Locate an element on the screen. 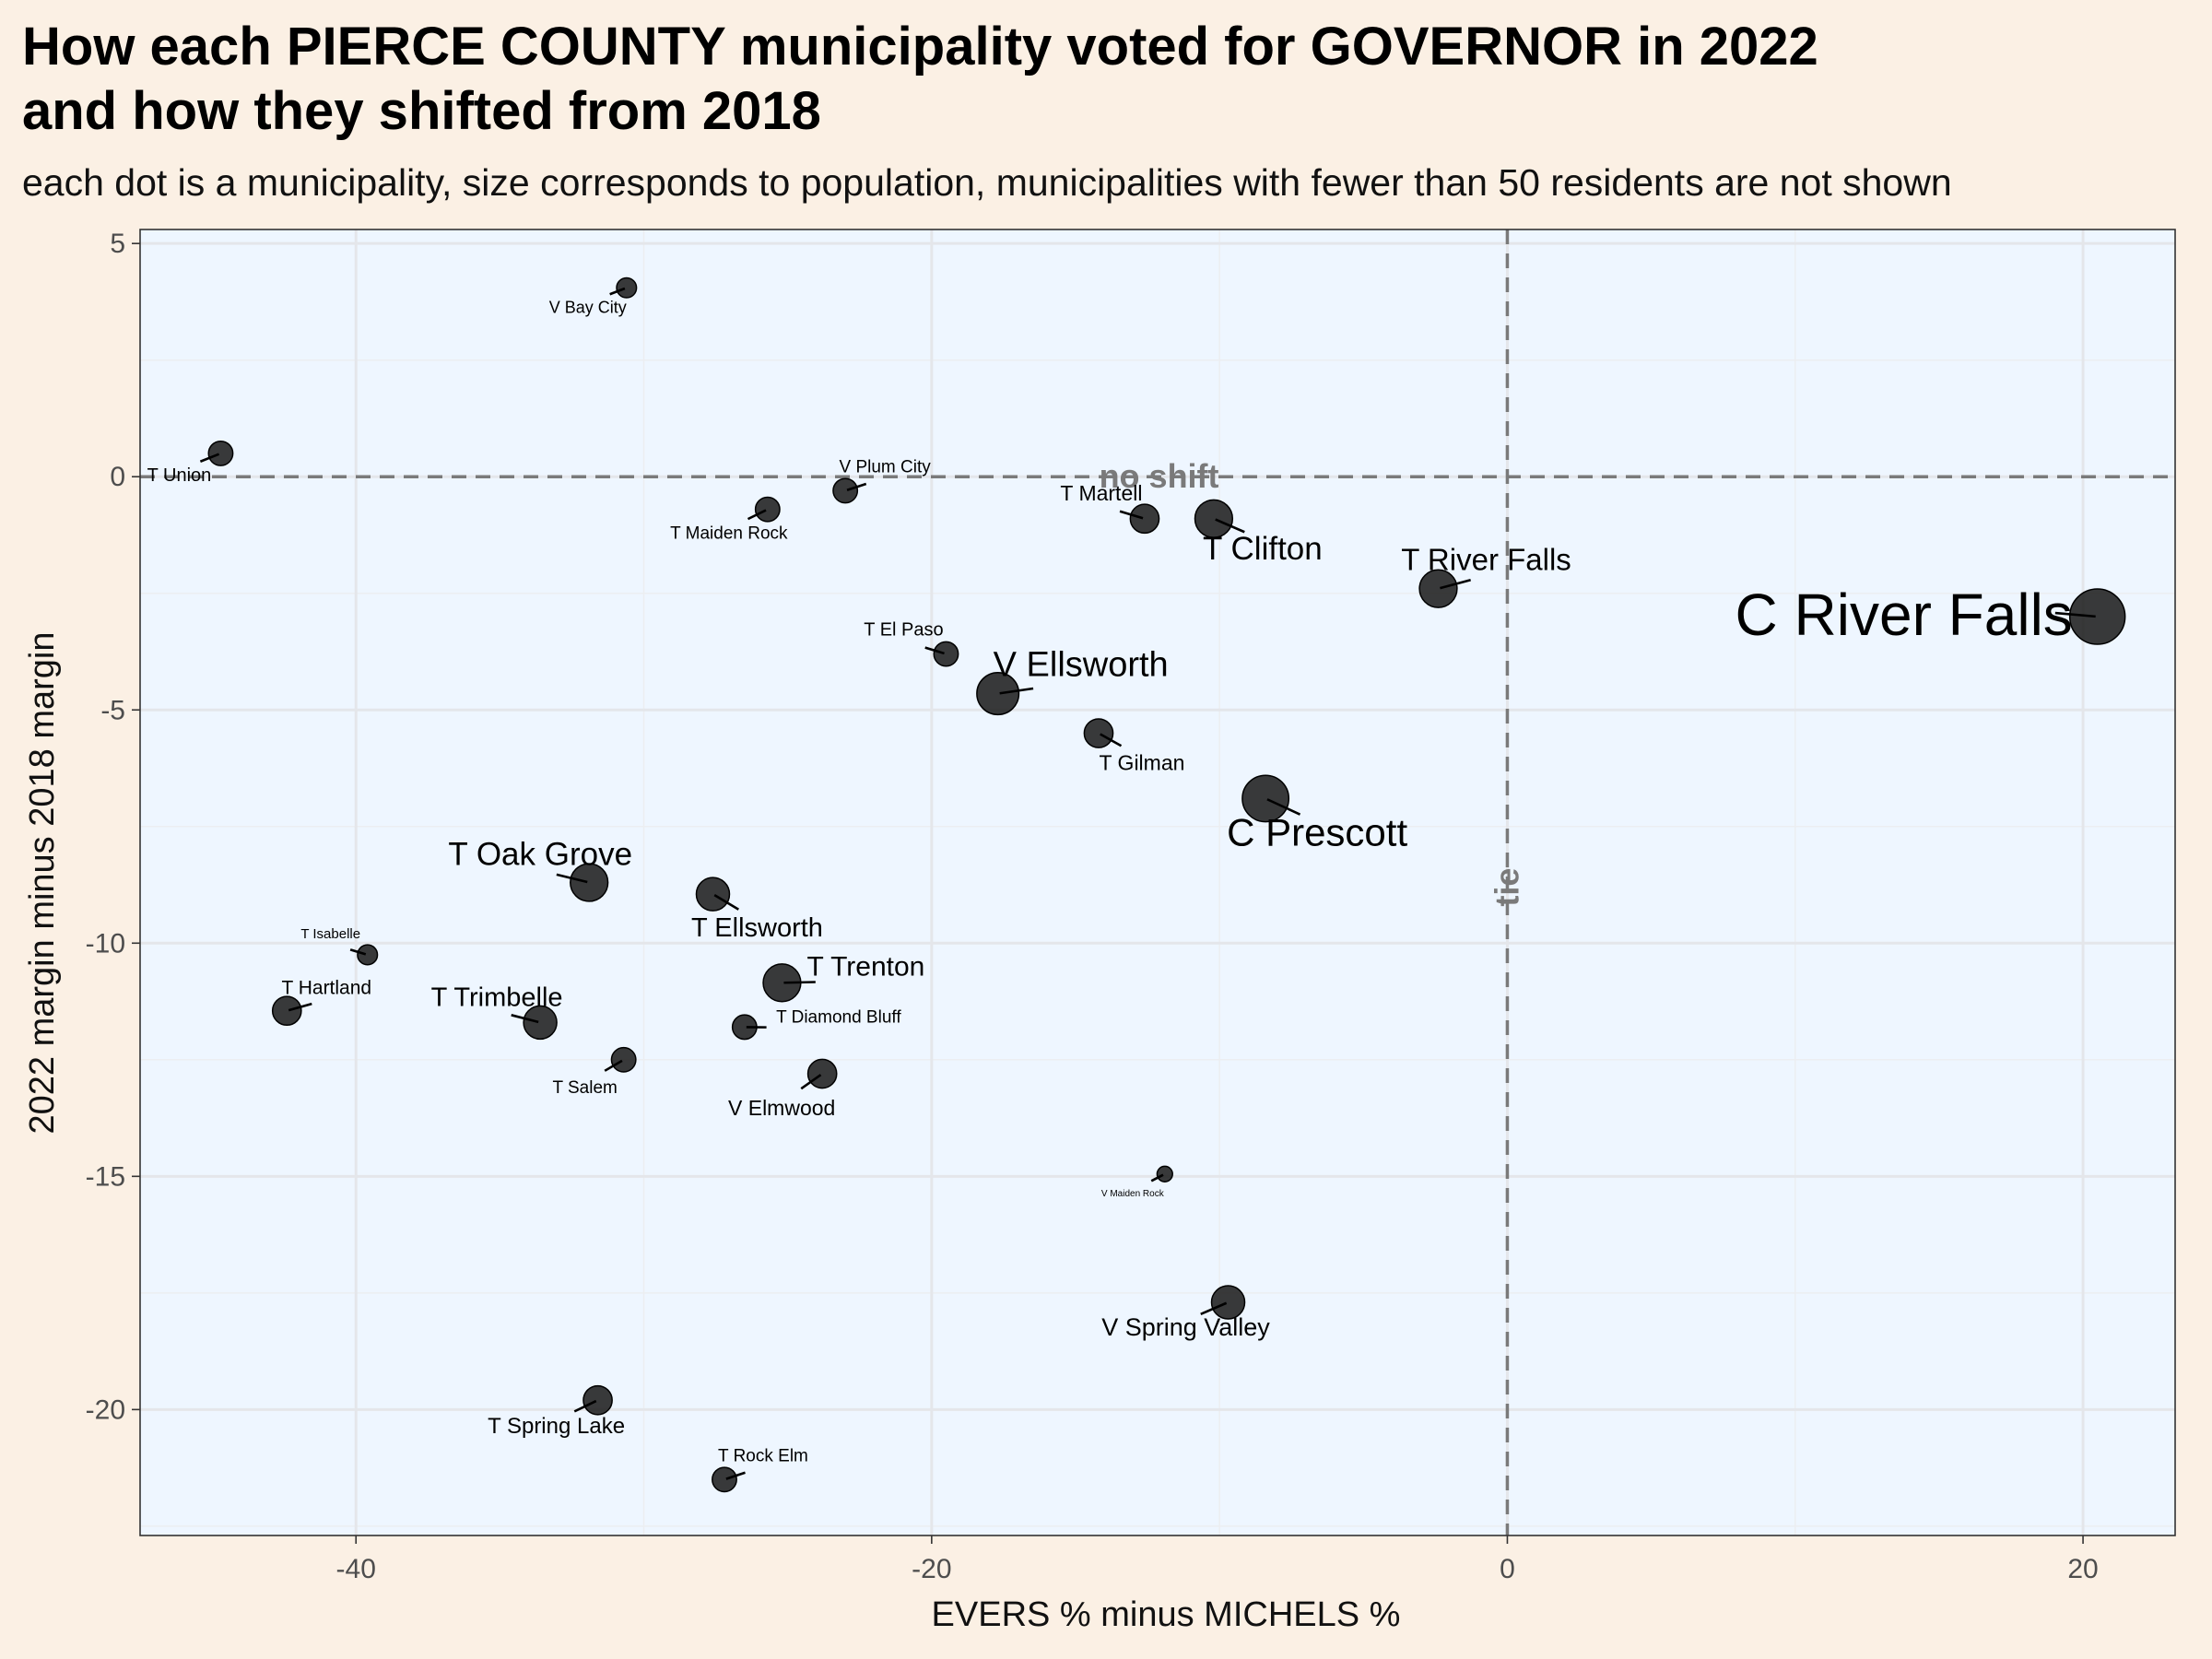 The image size is (2212, 1659). point-label: C River Falls is located at coordinates (1904, 615).